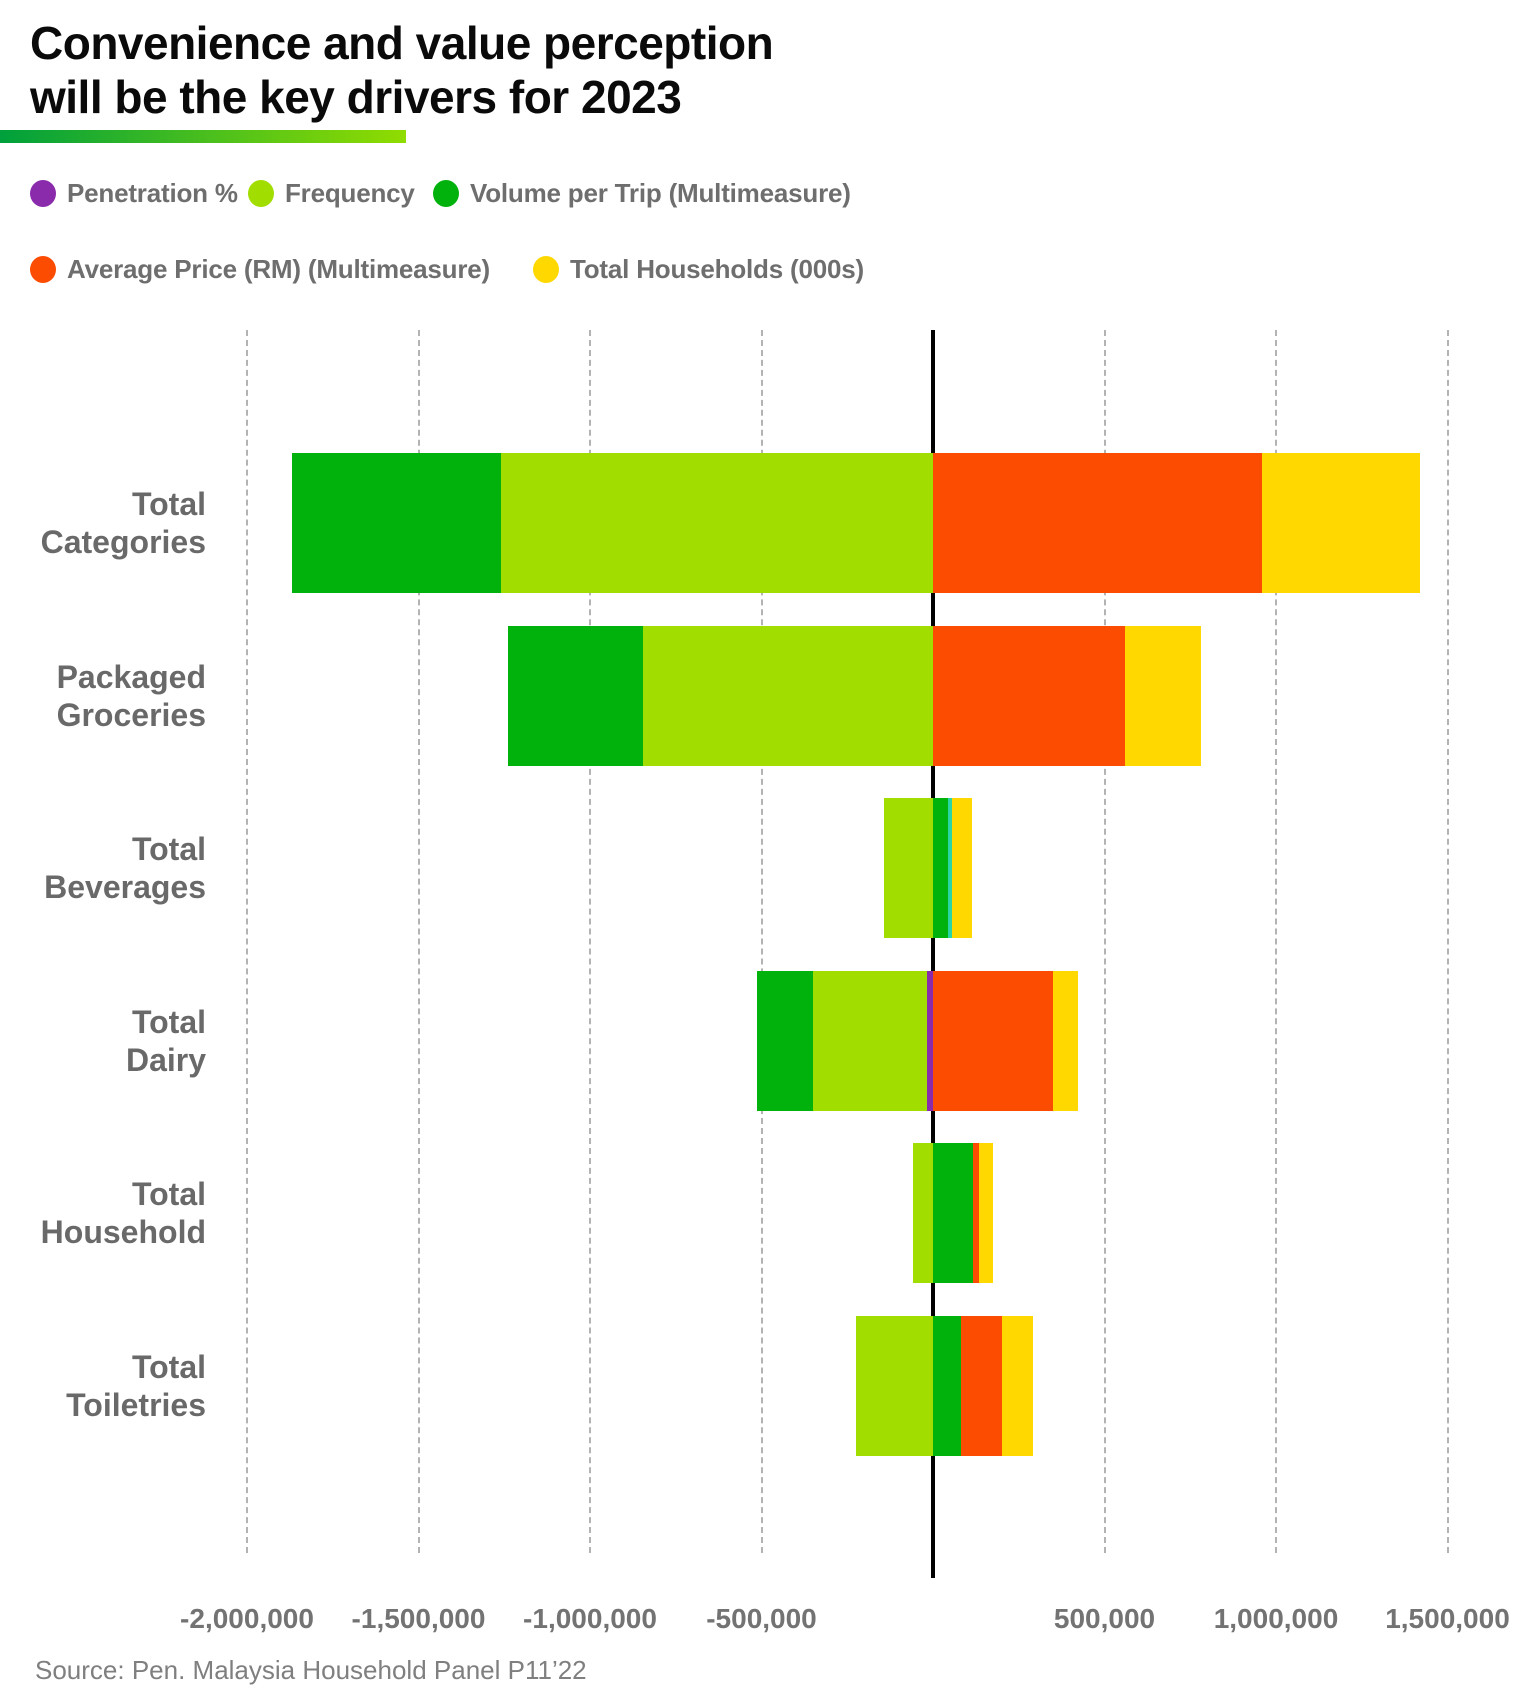 The width and height of the screenshot is (1540, 1703). I want to click on legend-label-frequency: Frequency, so click(350, 193).